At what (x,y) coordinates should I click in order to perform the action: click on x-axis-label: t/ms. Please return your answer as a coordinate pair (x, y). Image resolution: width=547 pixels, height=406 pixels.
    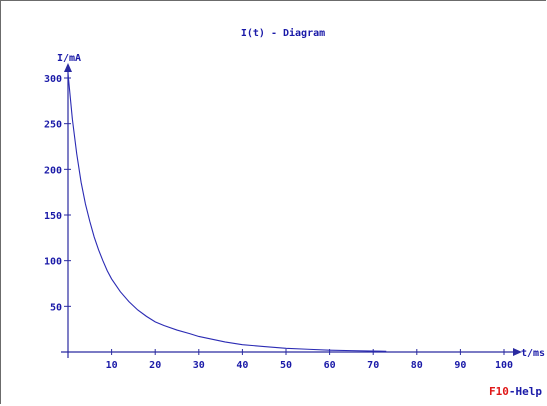
    Looking at the image, I should click on (533, 353).